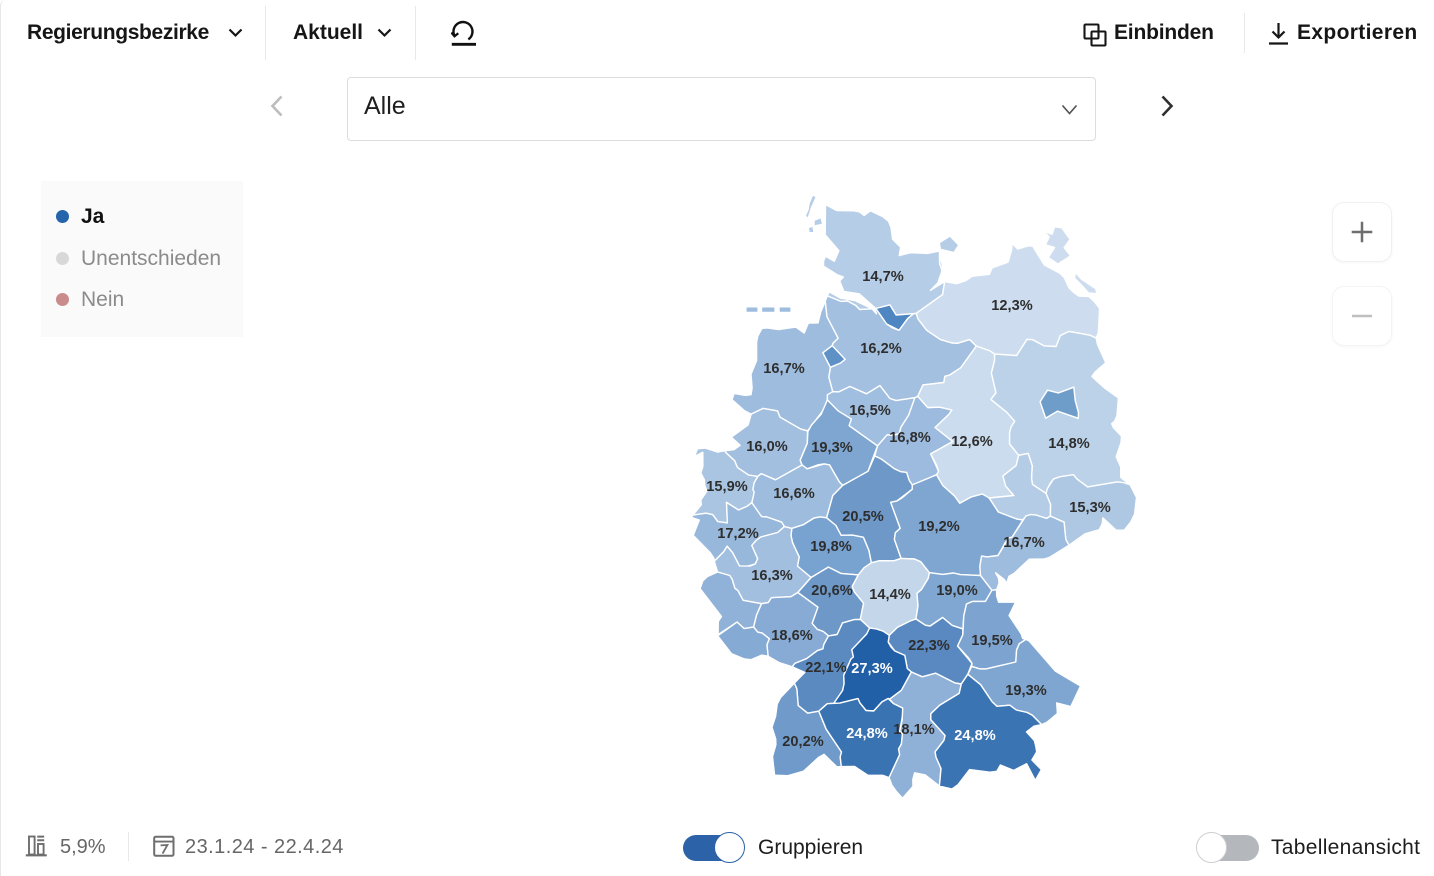 The image size is (1434, 876). What do you see at coordinates (1089, 508) in the screenshot?
I see `svg-text: 15,3%` at bounding box center [1089, 508].